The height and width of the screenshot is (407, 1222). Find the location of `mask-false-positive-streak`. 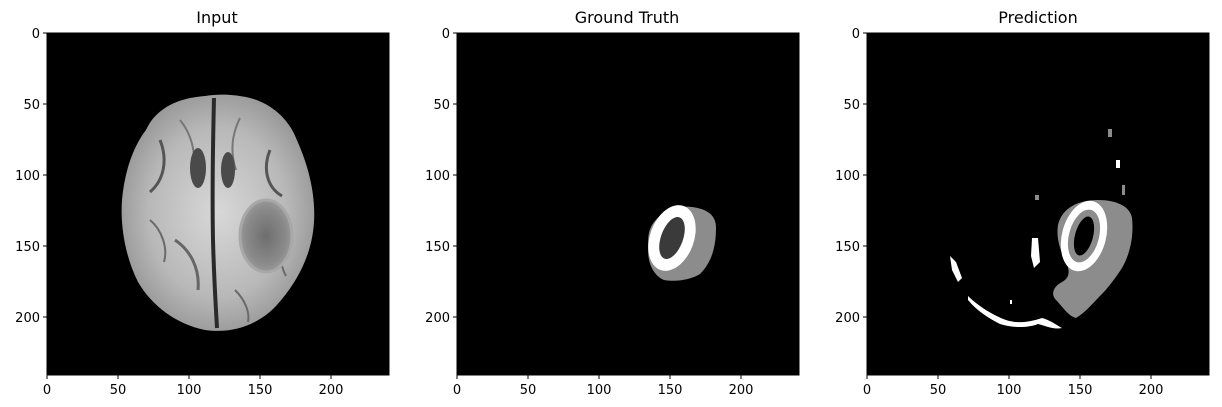

mask-false-positive-streak is located at coordinates (1015, 312).